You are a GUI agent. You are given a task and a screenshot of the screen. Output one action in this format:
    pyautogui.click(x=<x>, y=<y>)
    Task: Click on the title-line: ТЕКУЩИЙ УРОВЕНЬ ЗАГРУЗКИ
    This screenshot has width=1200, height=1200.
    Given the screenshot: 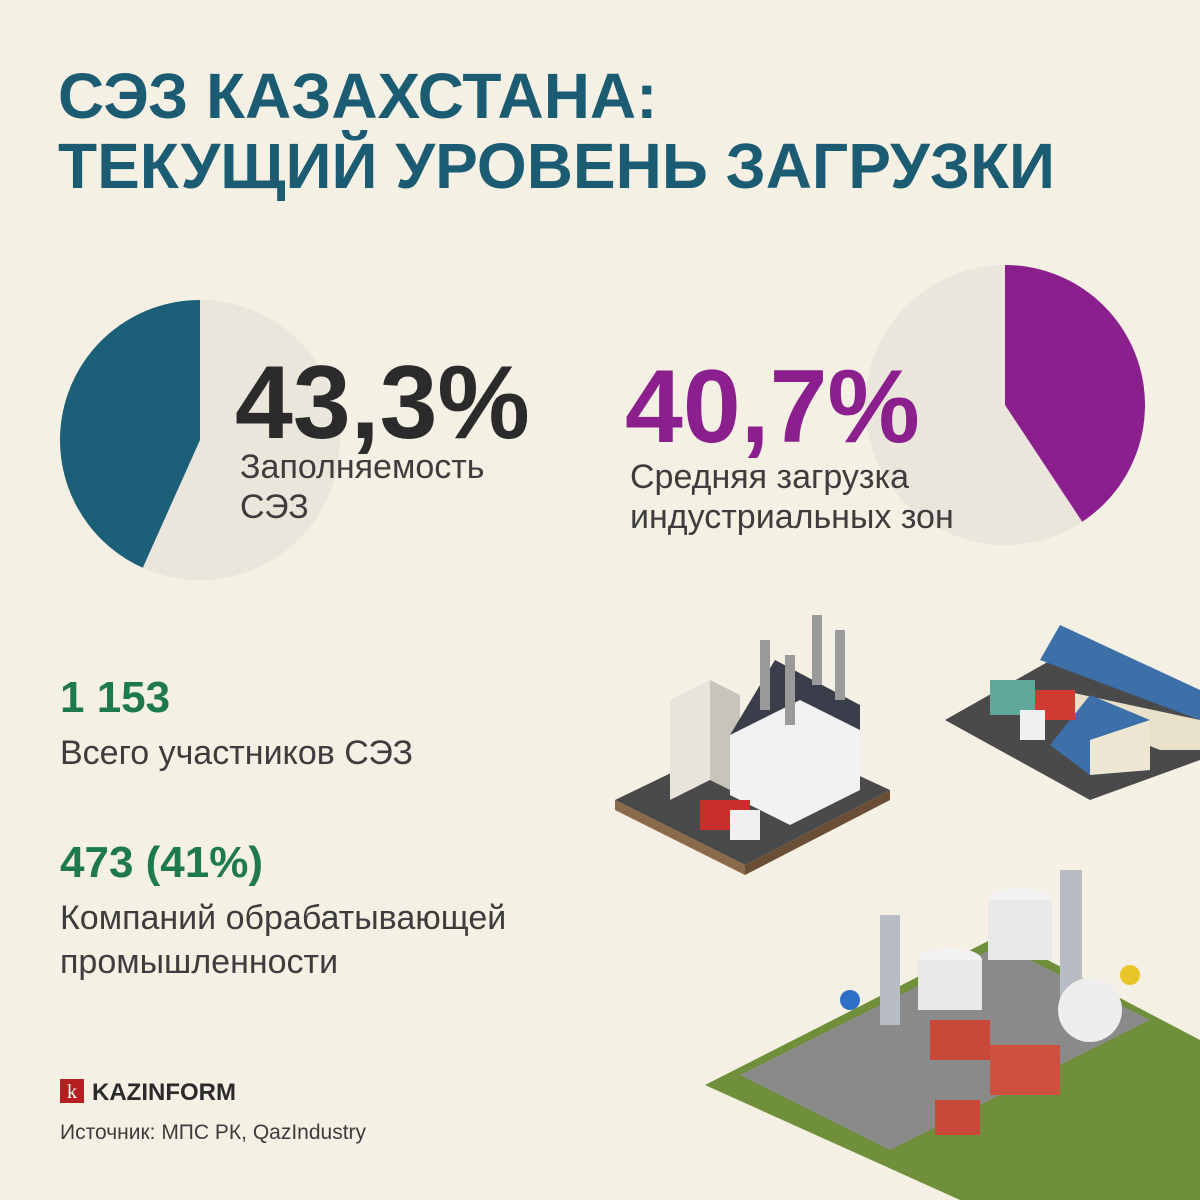 What is the action you would take?
    pyautogui.click(x=556, y=165)
    